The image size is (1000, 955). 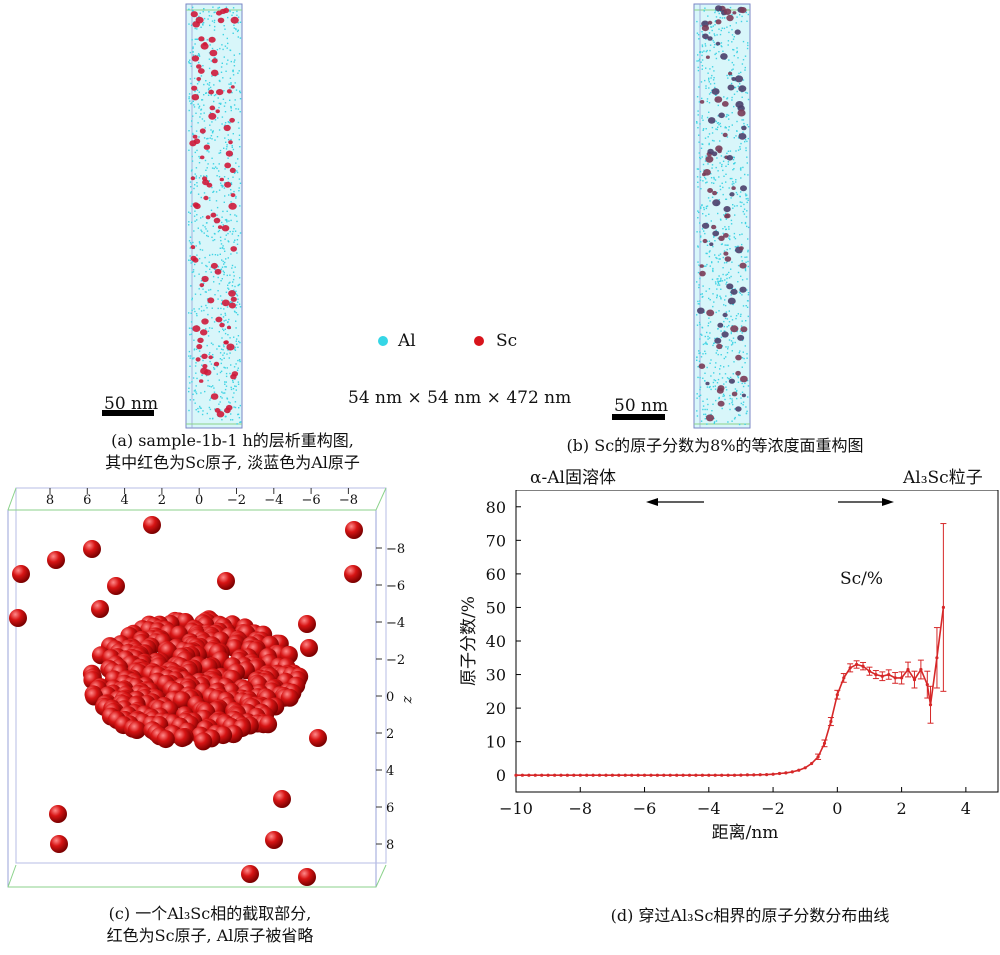 I want to click on series-sc, so click(x=730, y=650).